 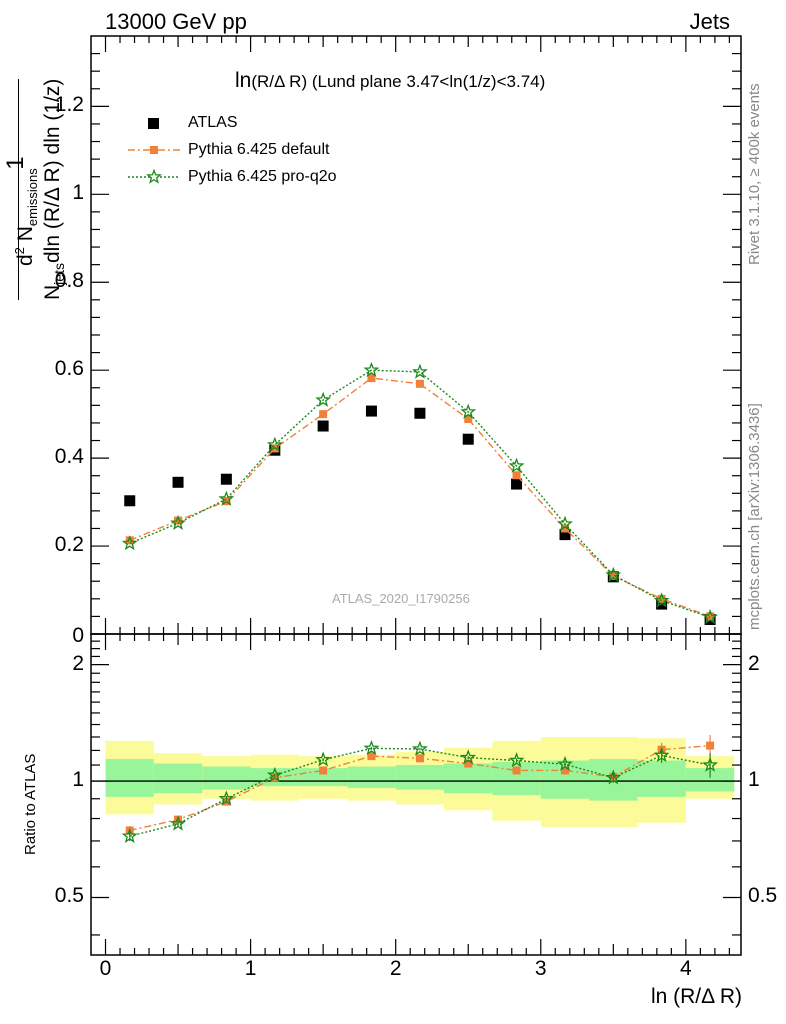 What do you see at coordinates (540, 968) in the screenshot?
I see `x-tick-label: 3` at bounding box center [540, 968].